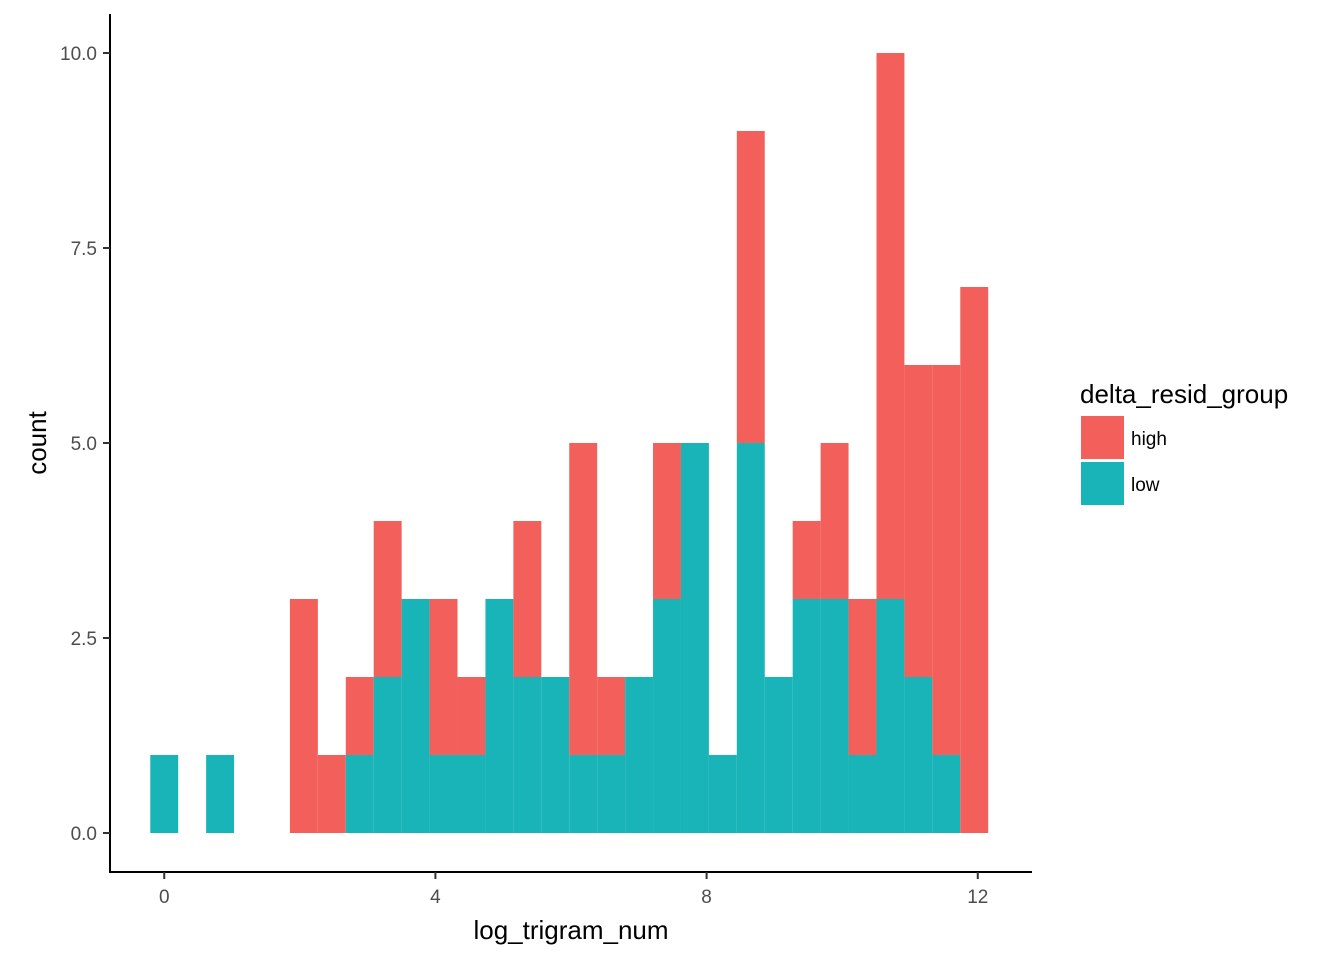 The width and height of the screenshot is (1344, 960). I want to click on x-tick-label: 4, so click(435, 897).